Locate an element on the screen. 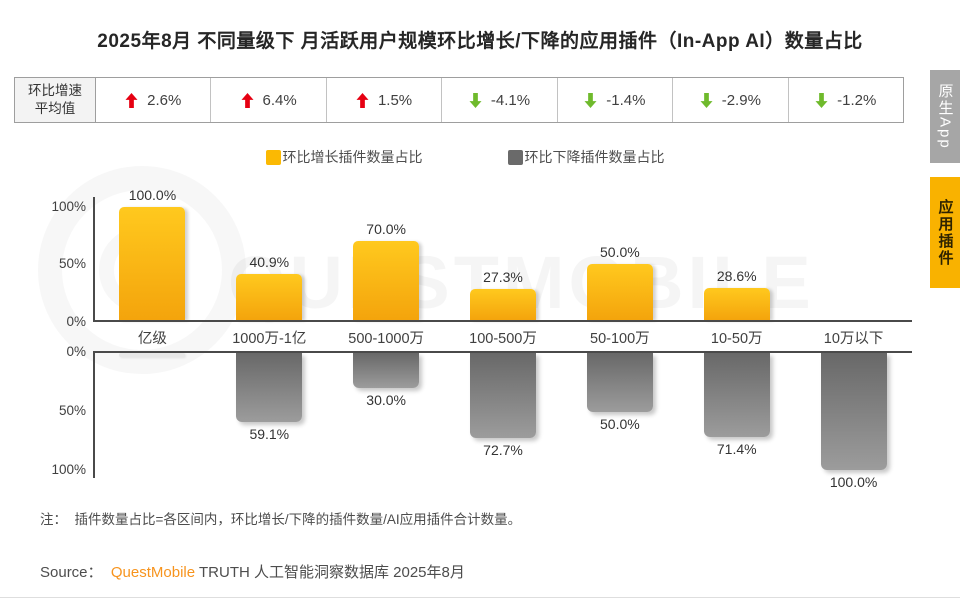 This screenshot has height=600, width=960. stats-value: 2.6% is located at coordinates (164, 100).